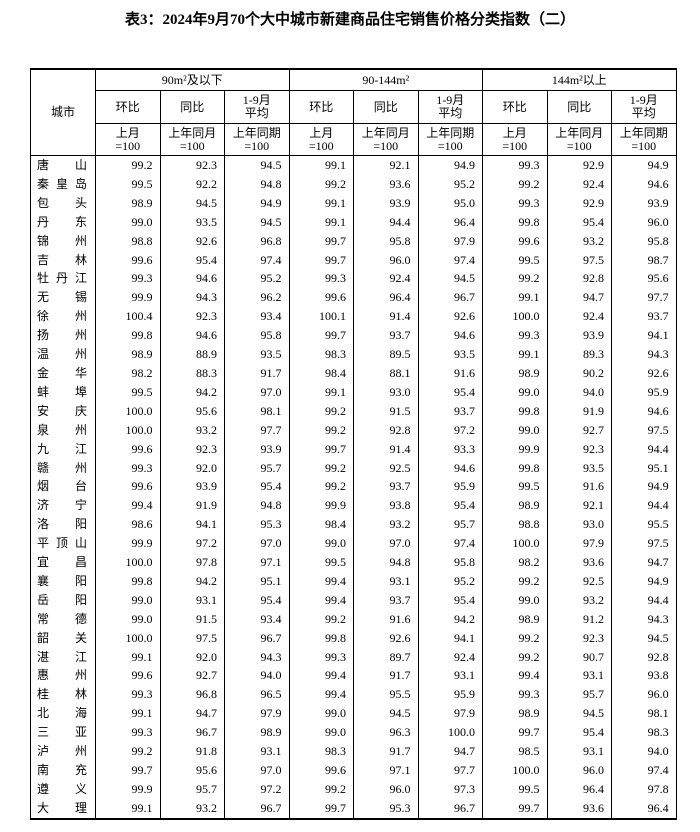  Describe the element at coordinates (63, 203) in the screenshot. I see `city-name: 包头` at that location.